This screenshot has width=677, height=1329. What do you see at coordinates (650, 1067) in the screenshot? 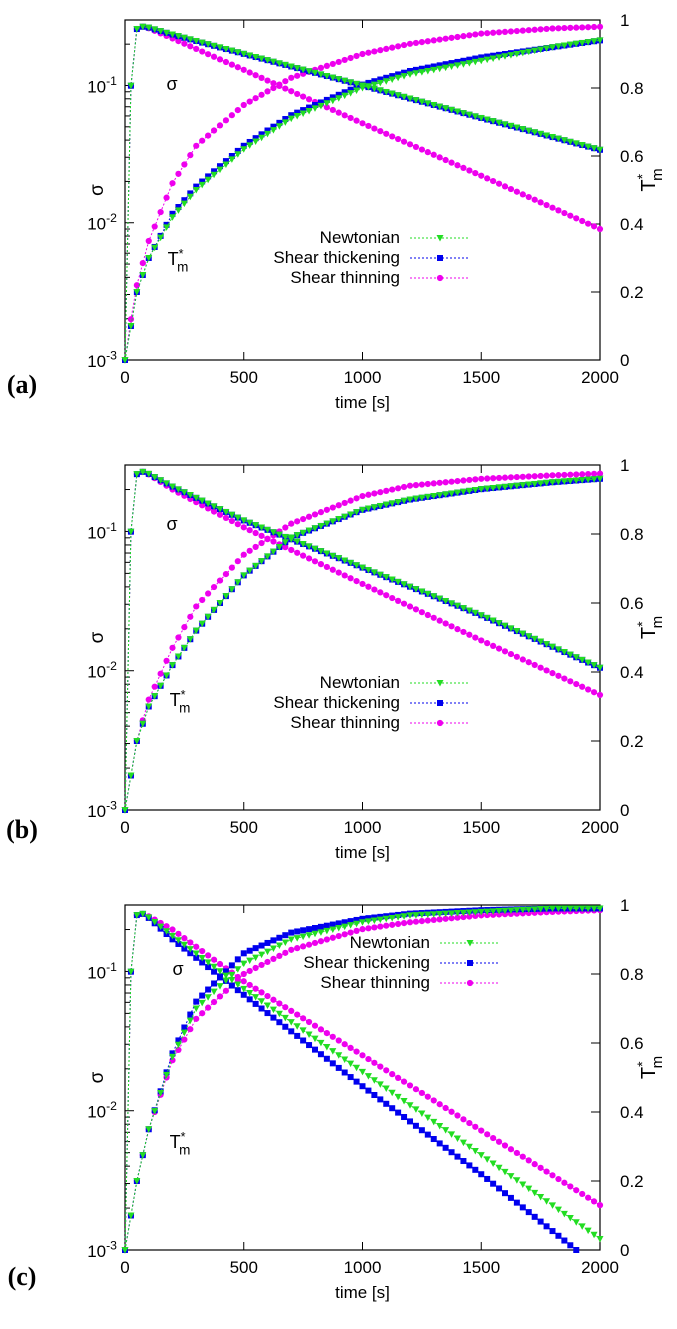
I see `y-right-axis-label: T*m` at bounding box center [650, 1067].